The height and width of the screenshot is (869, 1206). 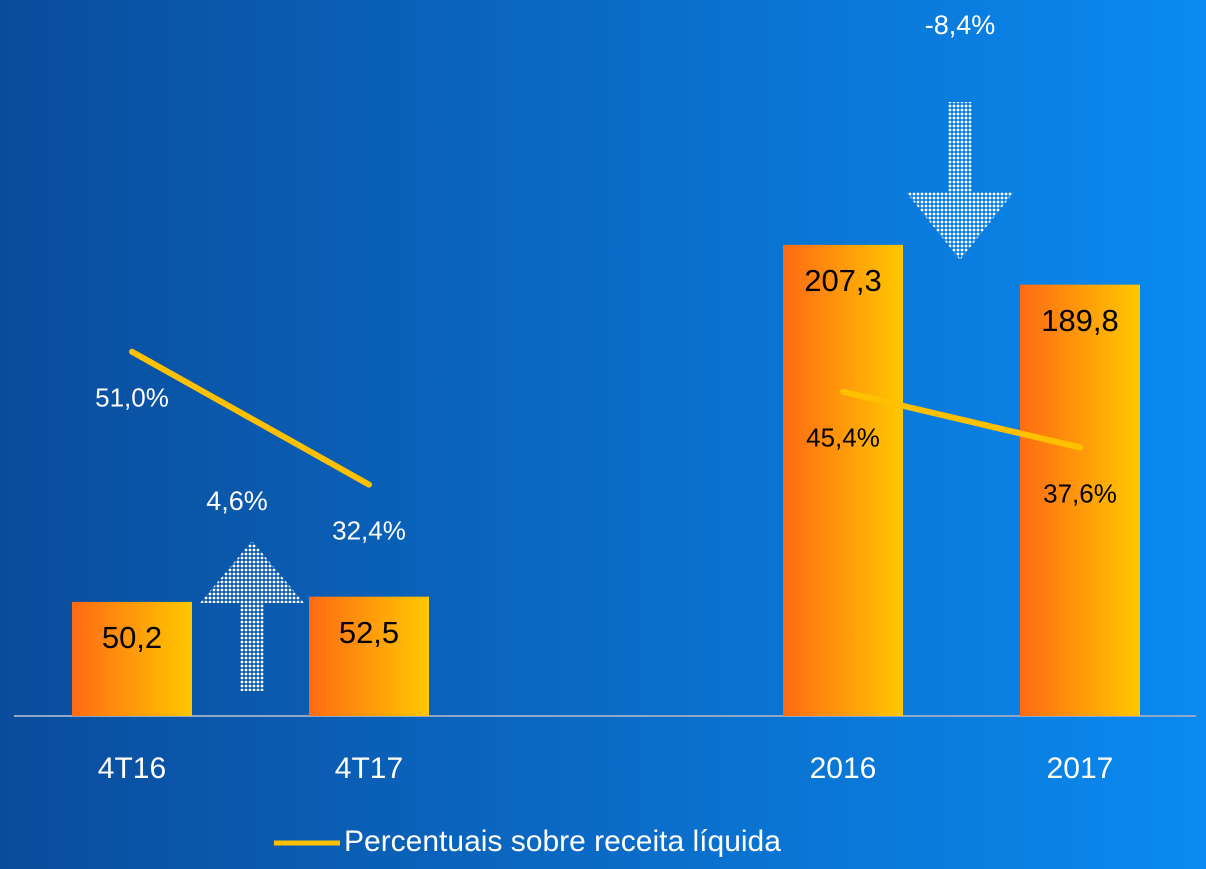 I want to click on annotation: -8,4%, so click(x=960, y=25).